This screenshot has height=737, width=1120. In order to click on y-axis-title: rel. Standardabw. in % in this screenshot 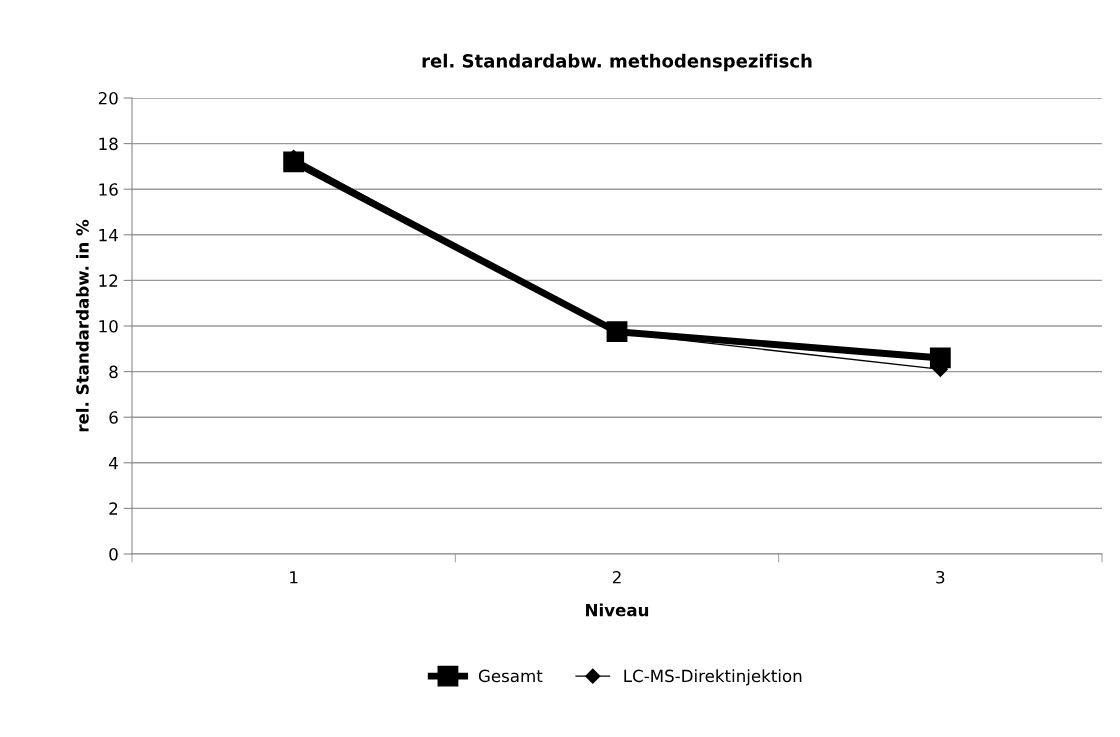, I will do `click(82, 325)`.